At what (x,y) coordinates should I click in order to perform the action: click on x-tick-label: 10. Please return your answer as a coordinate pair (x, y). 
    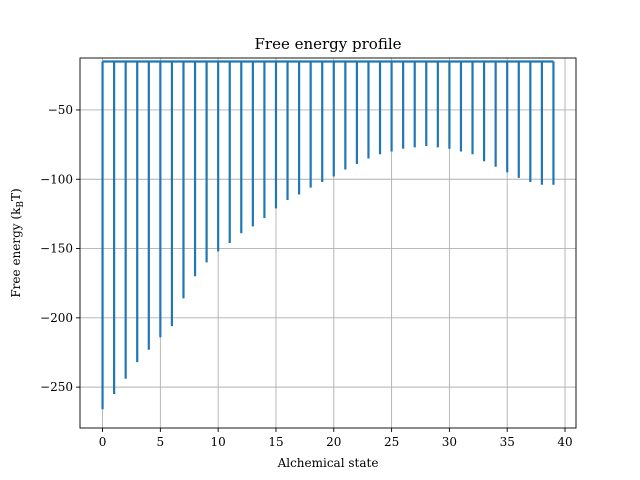
    Looking at the image, I should click on (218, 442).